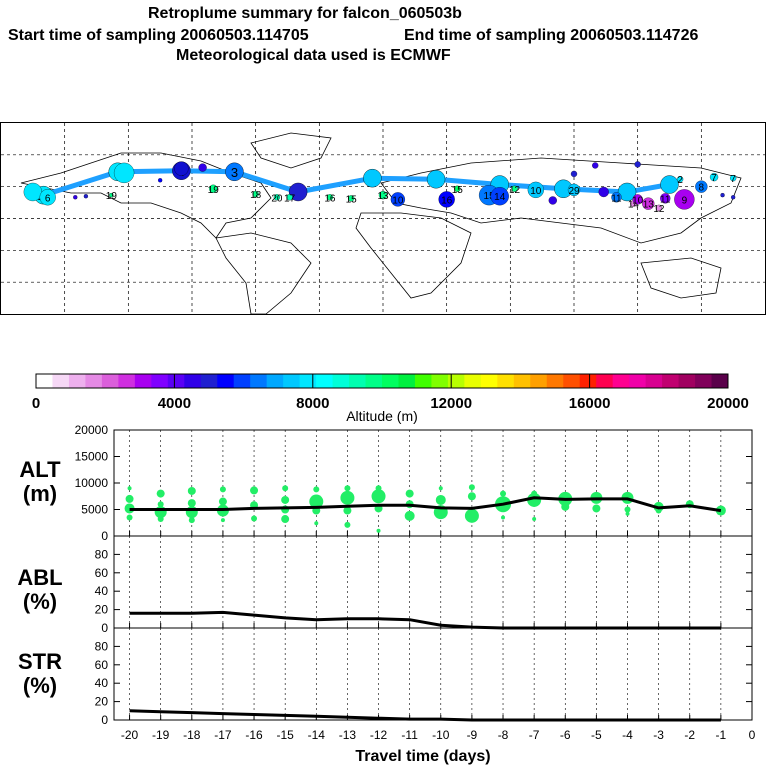 This screenshot has width=768, height=768. Describe the element at coordinates (451, 403) in the screenshot. I see `colorbar-tick-label: 12000` at that location.